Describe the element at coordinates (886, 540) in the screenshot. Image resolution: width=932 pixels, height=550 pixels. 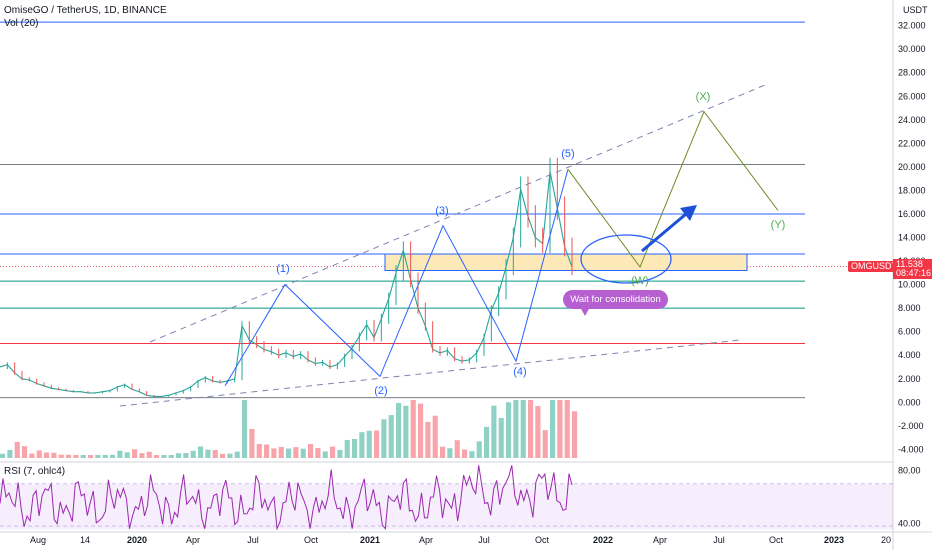
I see `time-tick-label: 20` at that location.